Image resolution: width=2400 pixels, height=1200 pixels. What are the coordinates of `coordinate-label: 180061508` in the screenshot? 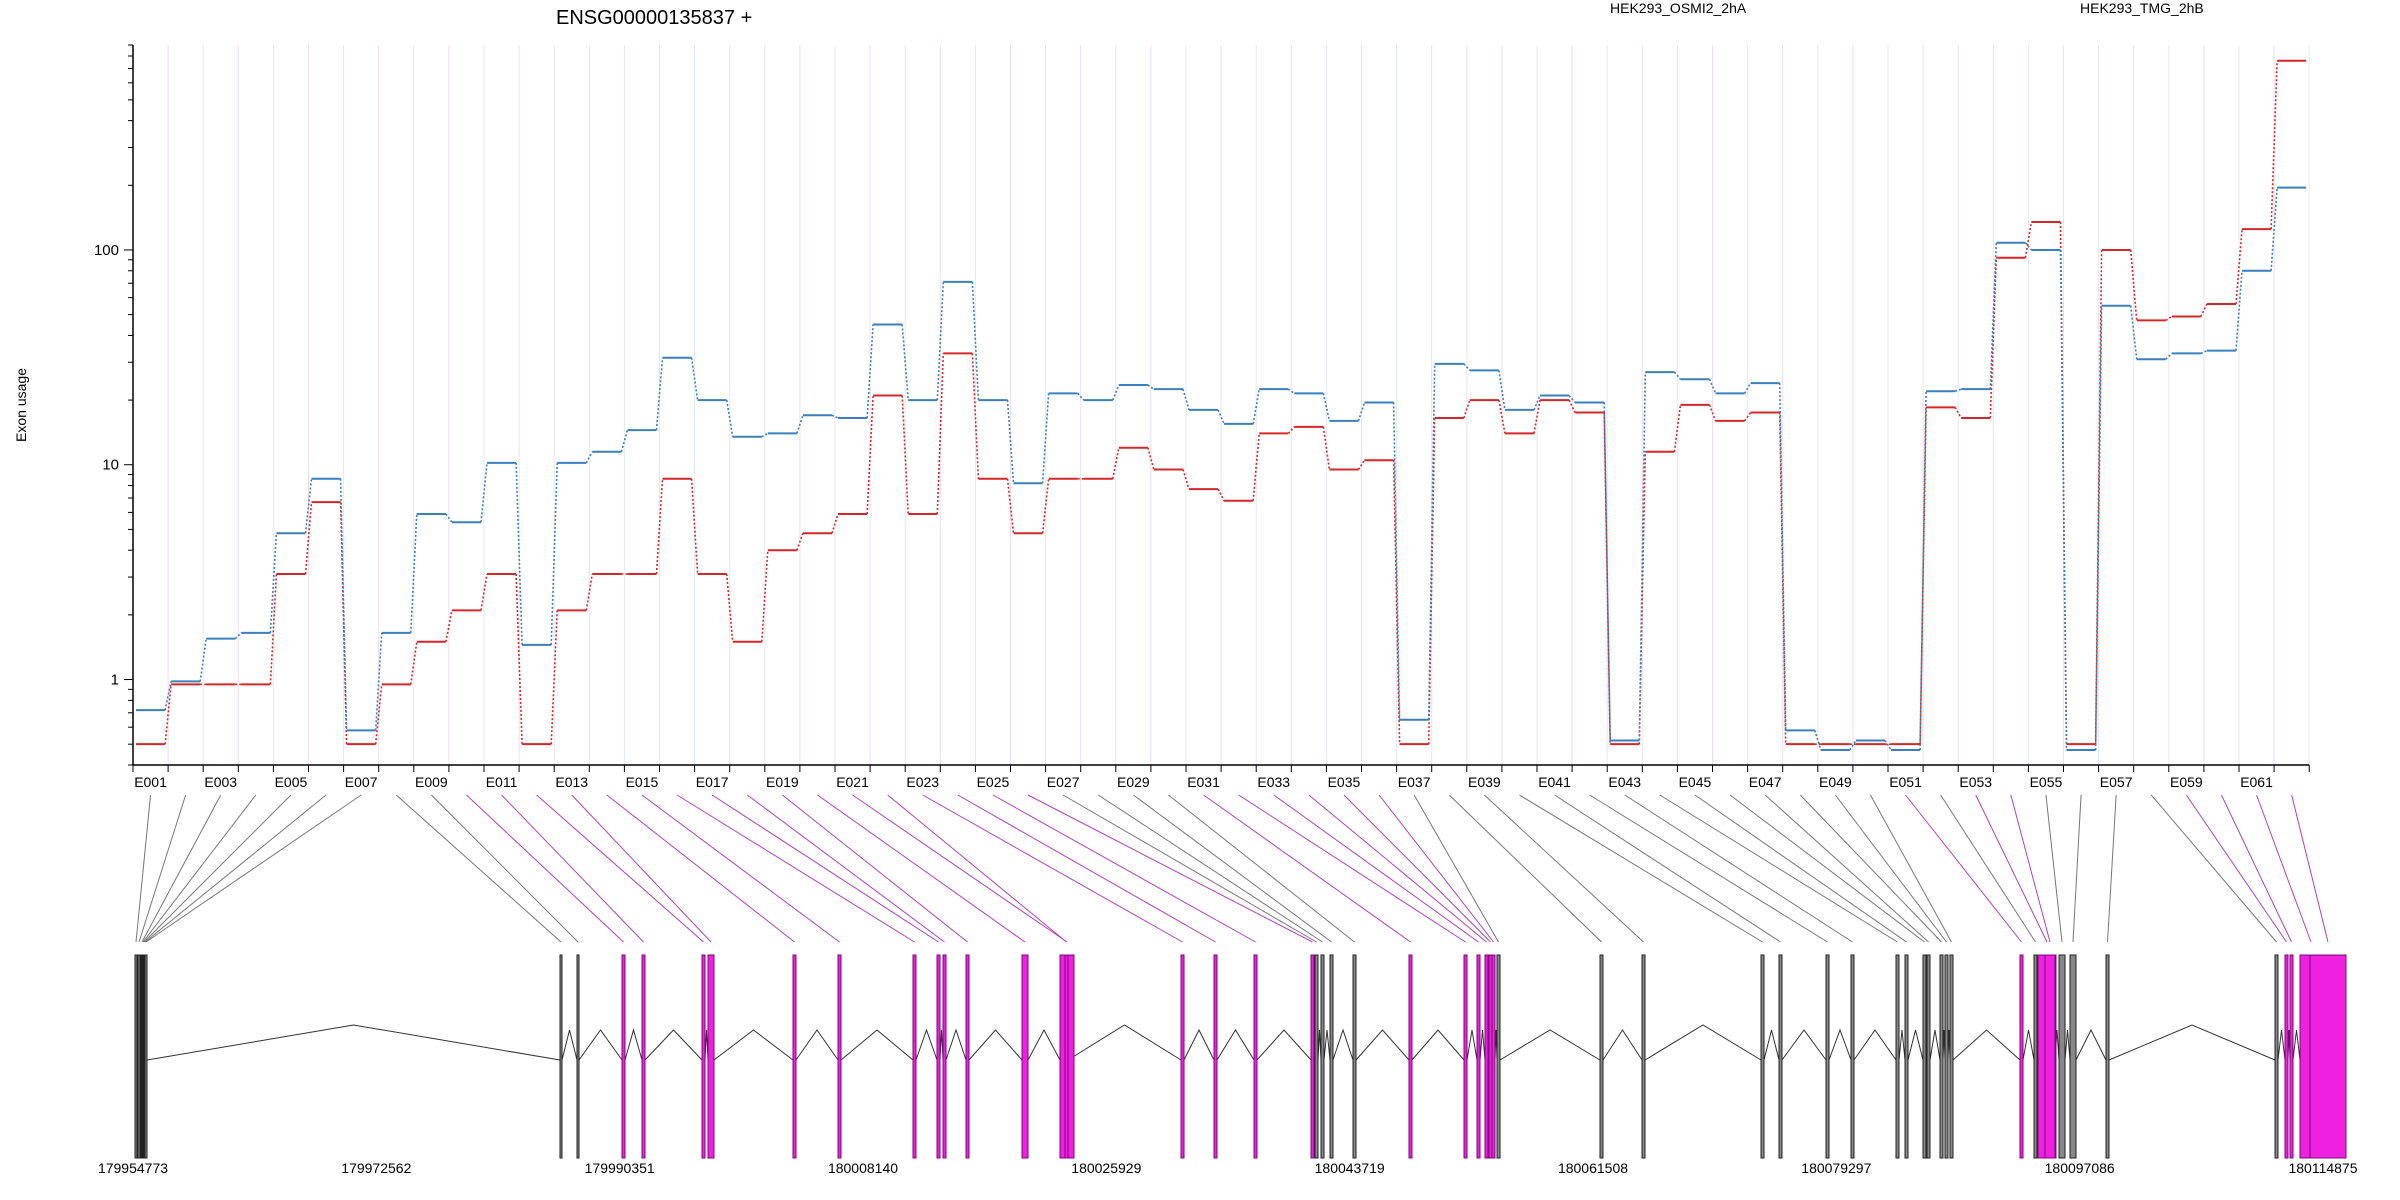 It's located at (1593, 1168).